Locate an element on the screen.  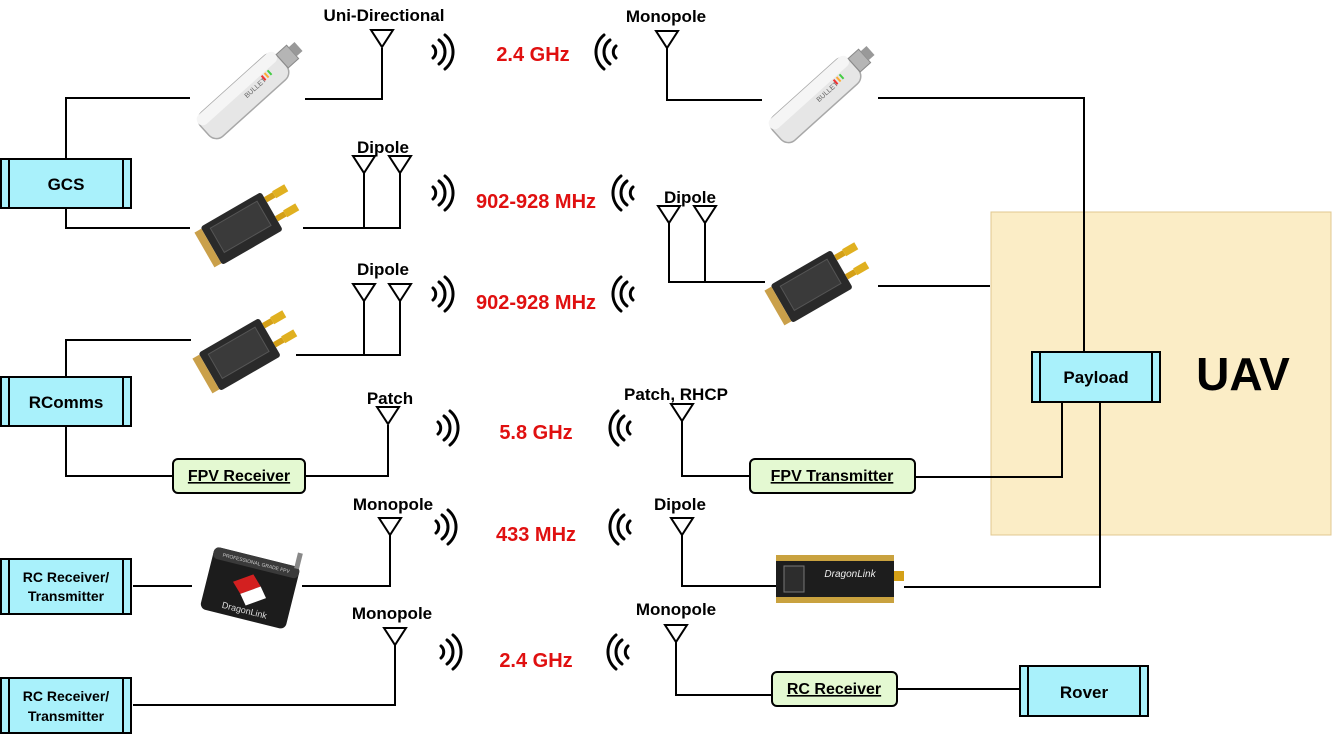
payload-label: Payload is located at coordinates (1095, 377).